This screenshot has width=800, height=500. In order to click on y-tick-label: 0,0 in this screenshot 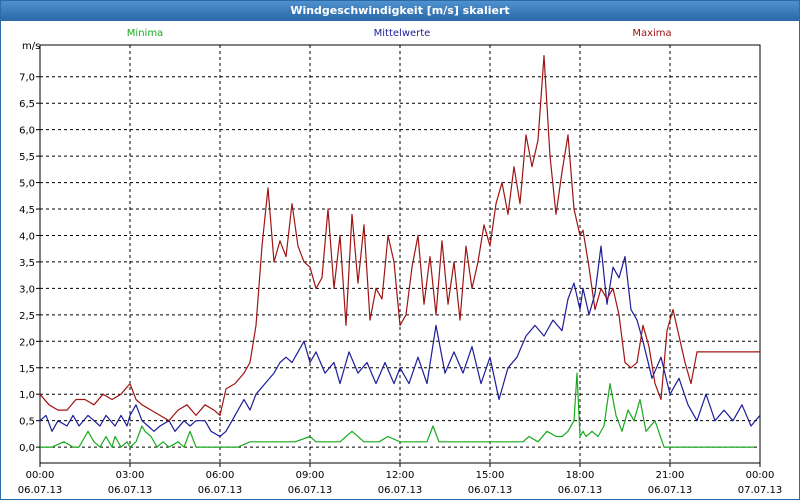, I will do `click(27, 448)`.